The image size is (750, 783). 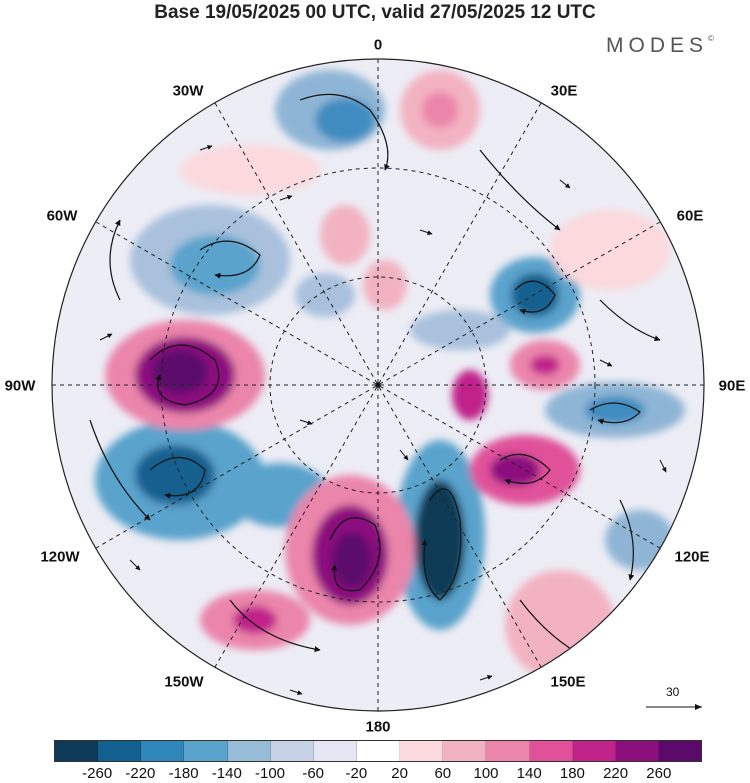 I want to click on colorbar-tick-label: 180, so click(x=572, y=773).